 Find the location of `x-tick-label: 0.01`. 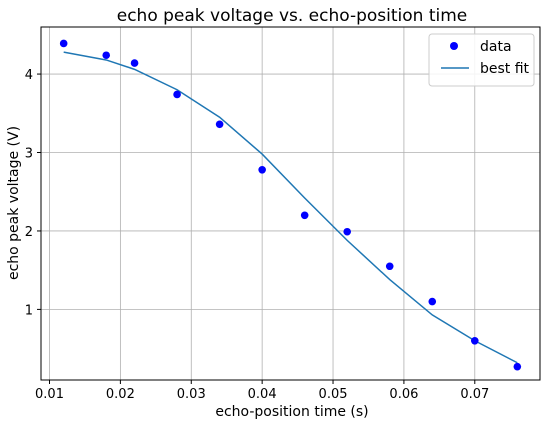

x-tick-label: 0.01 is located at coordinates (49, 394).